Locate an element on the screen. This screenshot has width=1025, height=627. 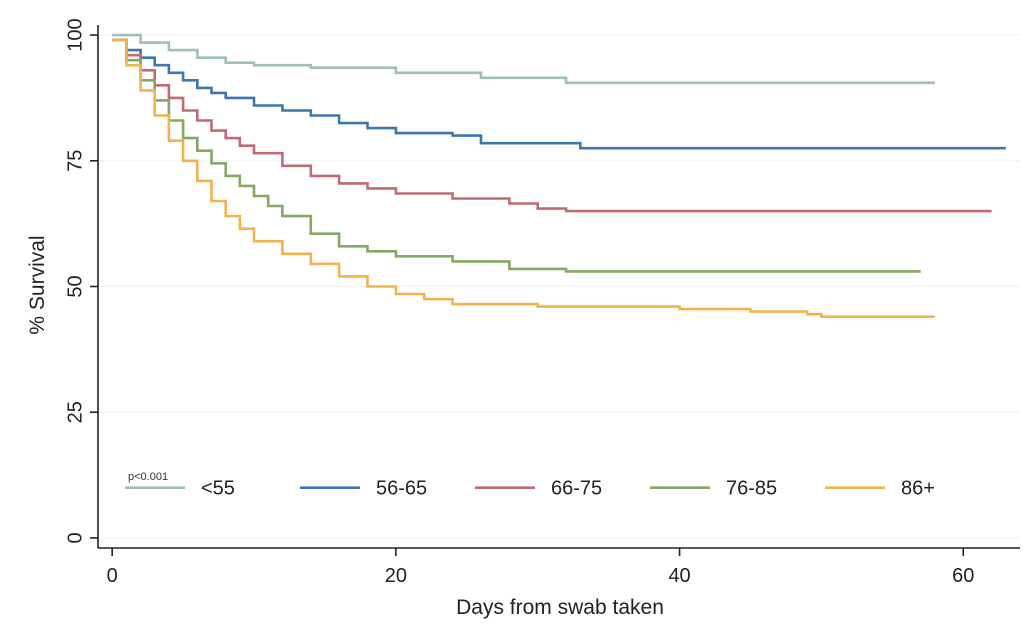
x-tick-label-20: 20 is located at coordinates (396, 576).